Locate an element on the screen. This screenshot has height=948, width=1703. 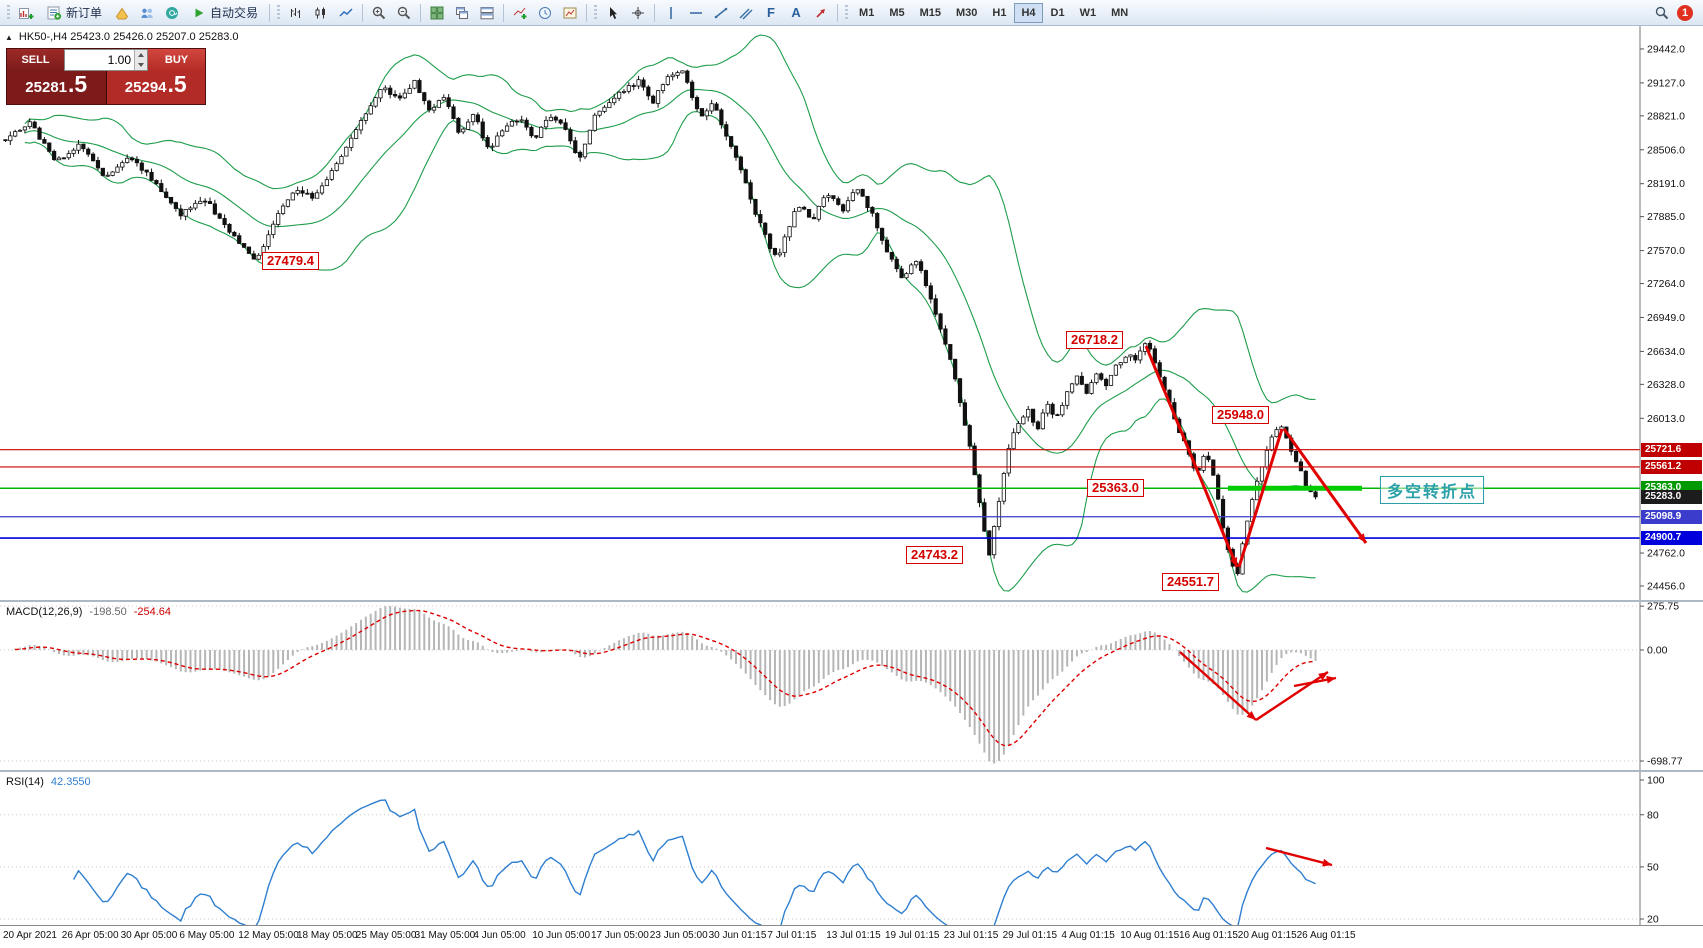
y-axis-tick: 26634.0 is located at coordinates (1666, 352).